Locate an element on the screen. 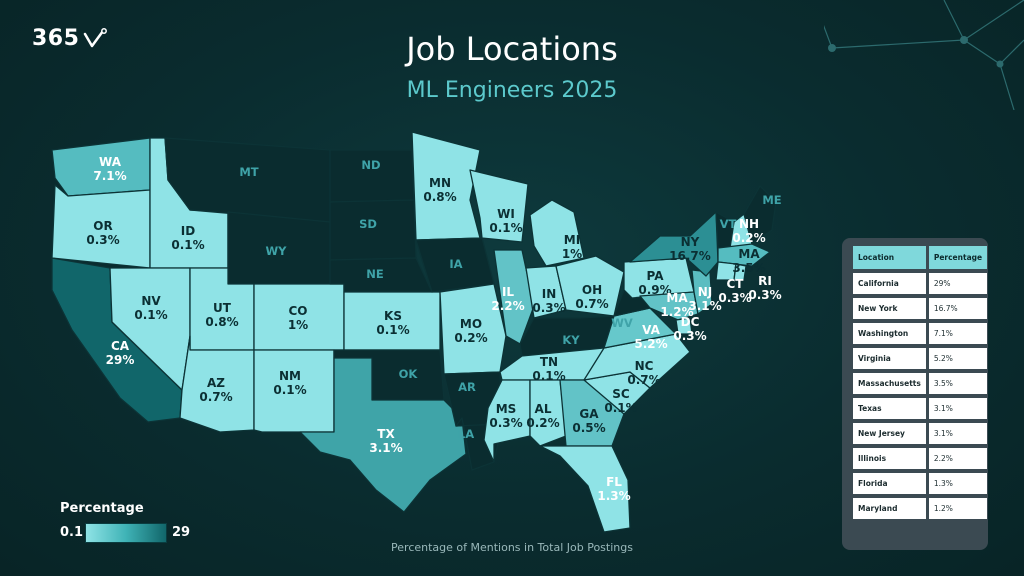  table-cell-percentage: 3.1% is located at coordinates (958, 408).